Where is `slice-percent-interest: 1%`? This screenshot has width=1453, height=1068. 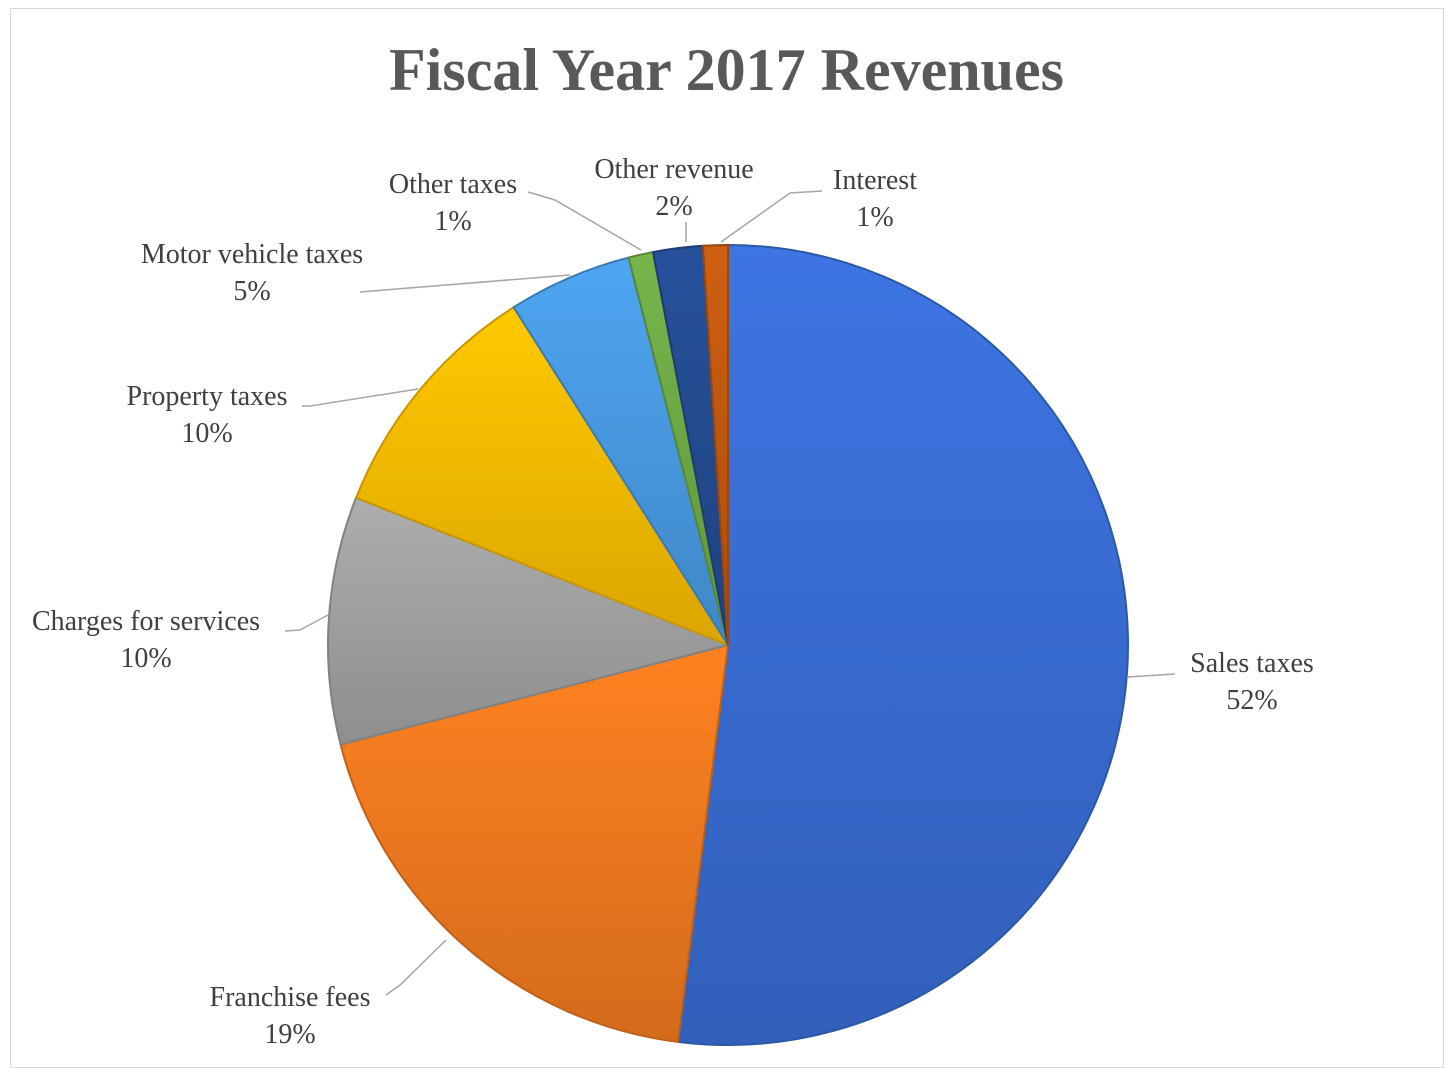
slice-percent-interest: 1% is located at coordinates (874, 217).